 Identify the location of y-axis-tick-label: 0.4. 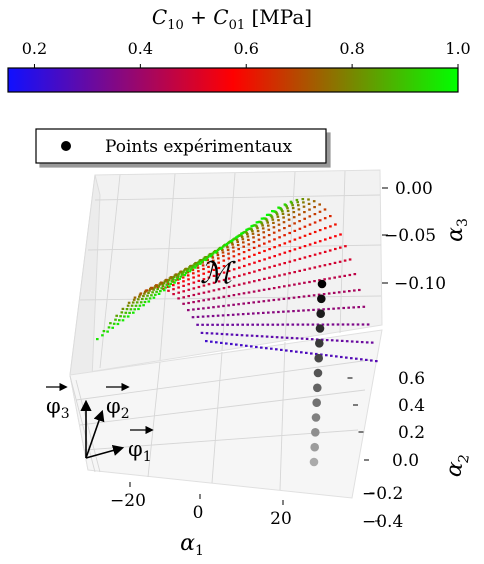
(411, 406).